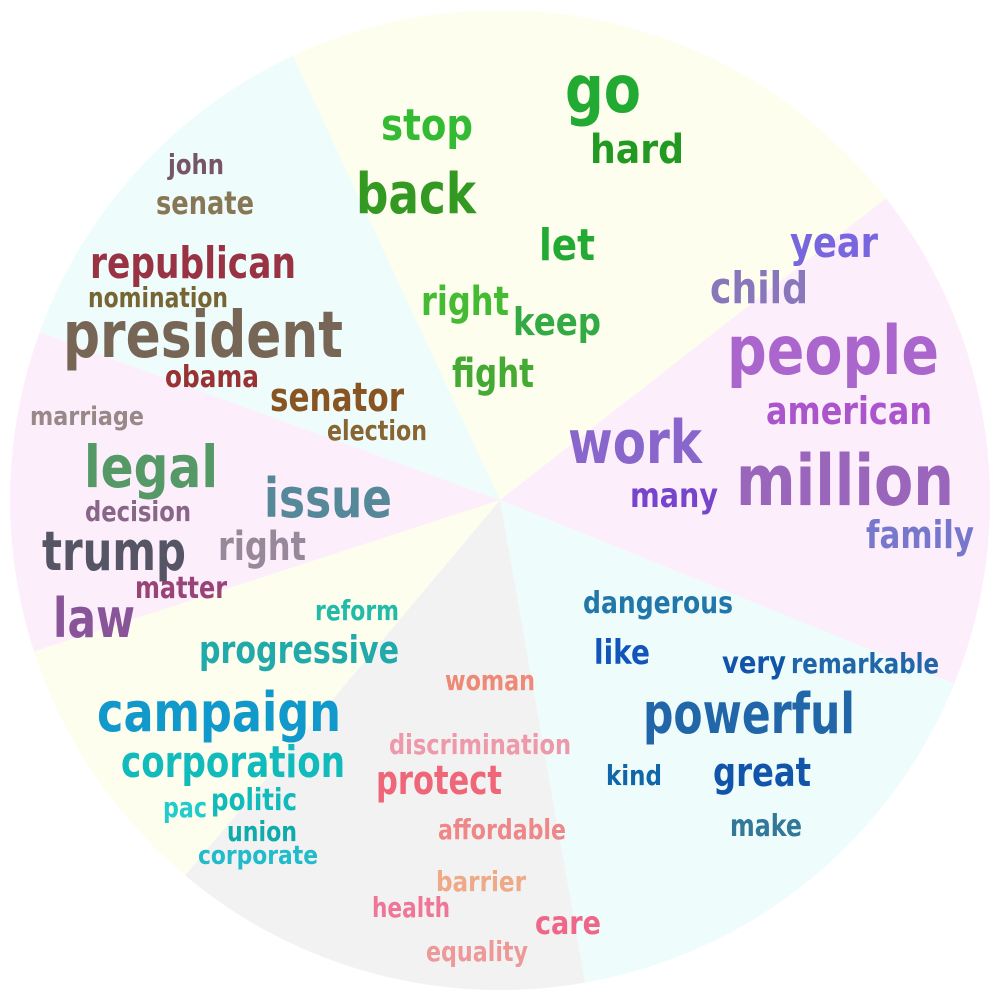  What do you see at coordinates (158, 297) in the screenshot?
I see `word-nomination: nomination` at bounding box center [158, 297].